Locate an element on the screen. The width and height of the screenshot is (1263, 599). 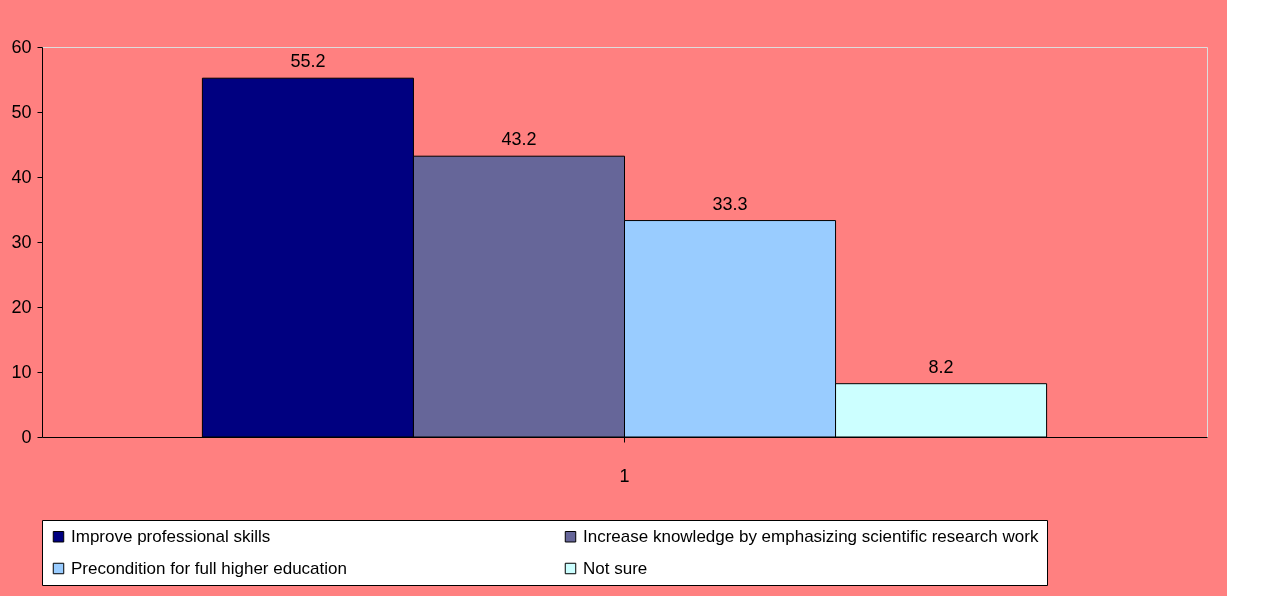
legend-label: Improve professional skills is located at coordinates (171, 536).